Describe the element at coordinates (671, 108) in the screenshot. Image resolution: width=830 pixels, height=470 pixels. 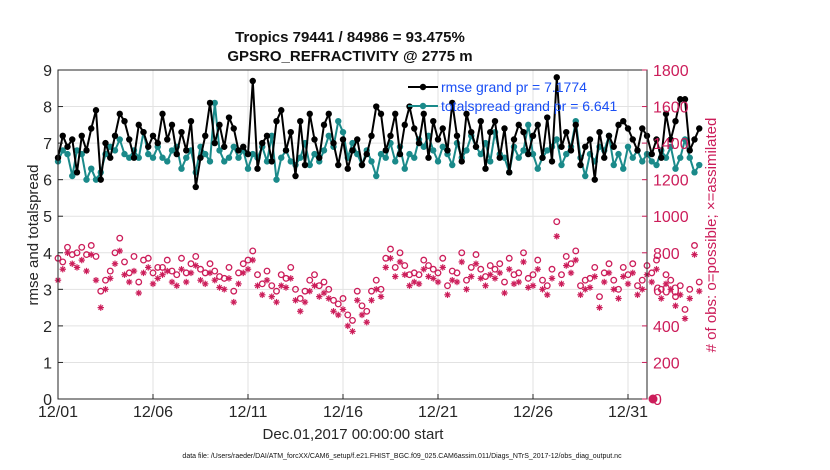
I see `y-tick-label-right: 1600` at that location.